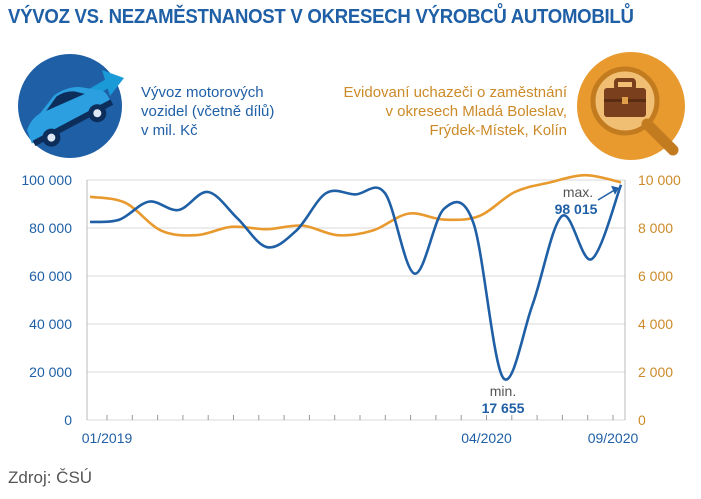  I want to click on left-y-tick-label: 100 000, so click(46, 180).